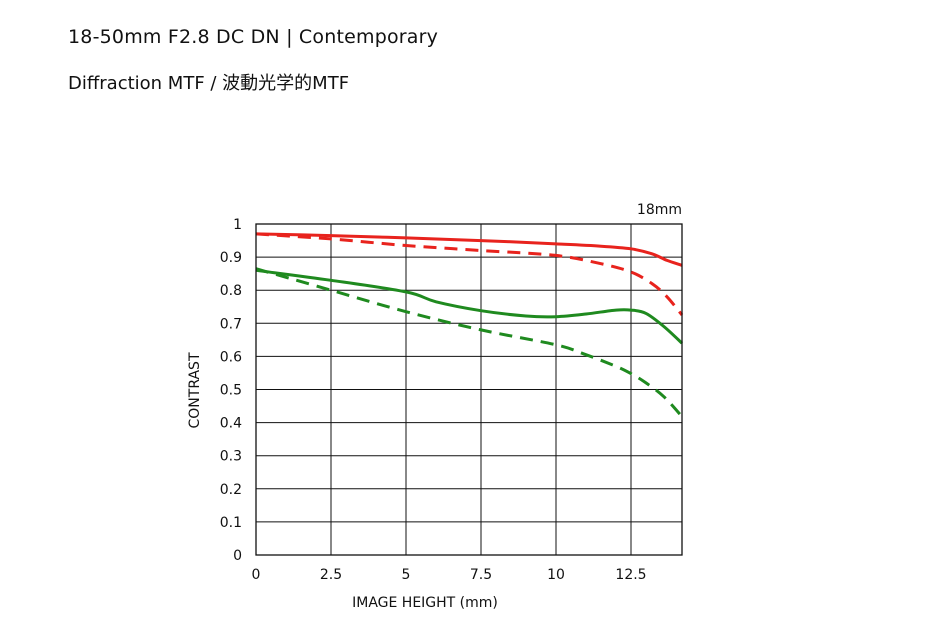 This screenshot has width=943, height=641. What do you see at coordinates (237, 225) in the screenshot?
I see `y-tick-label: 1` at bounding box center [237, 225].